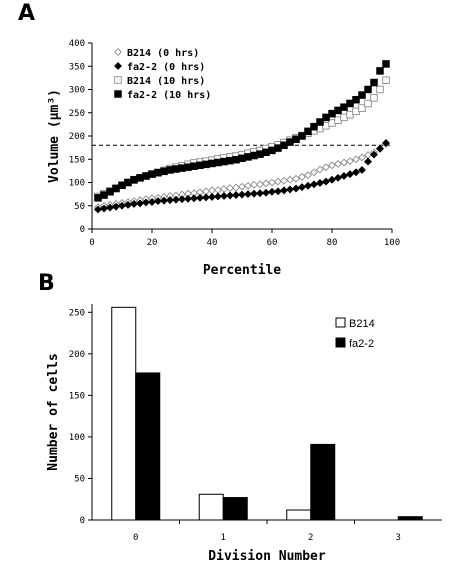 The image size is (474, 584). Describe the element at coordinates (54, 136) in the screenshot. I see `y-axis-title: Volume (µm³)` at that location.